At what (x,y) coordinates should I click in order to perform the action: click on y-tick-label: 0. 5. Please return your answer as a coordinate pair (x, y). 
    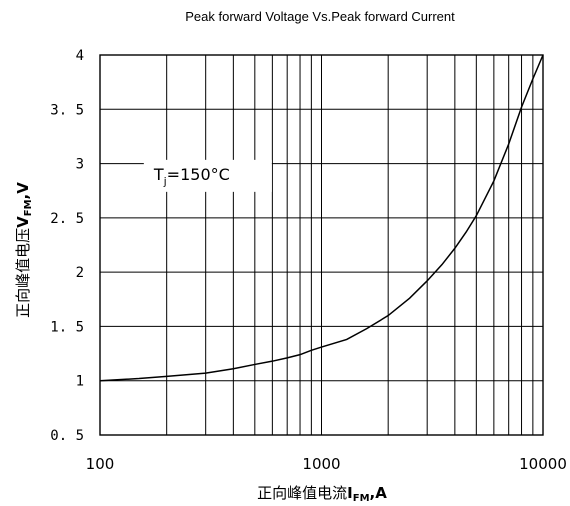
    Looking at the image, I should click on (67, 436).